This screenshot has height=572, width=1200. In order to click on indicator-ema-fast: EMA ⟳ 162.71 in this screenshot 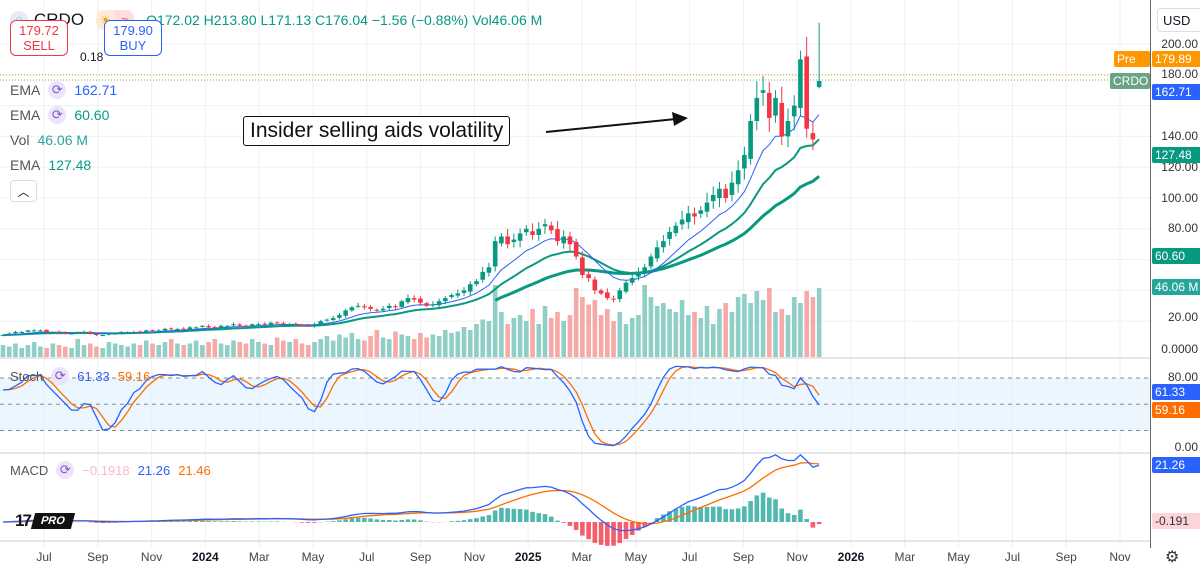, I will do `click(63, 90)`.